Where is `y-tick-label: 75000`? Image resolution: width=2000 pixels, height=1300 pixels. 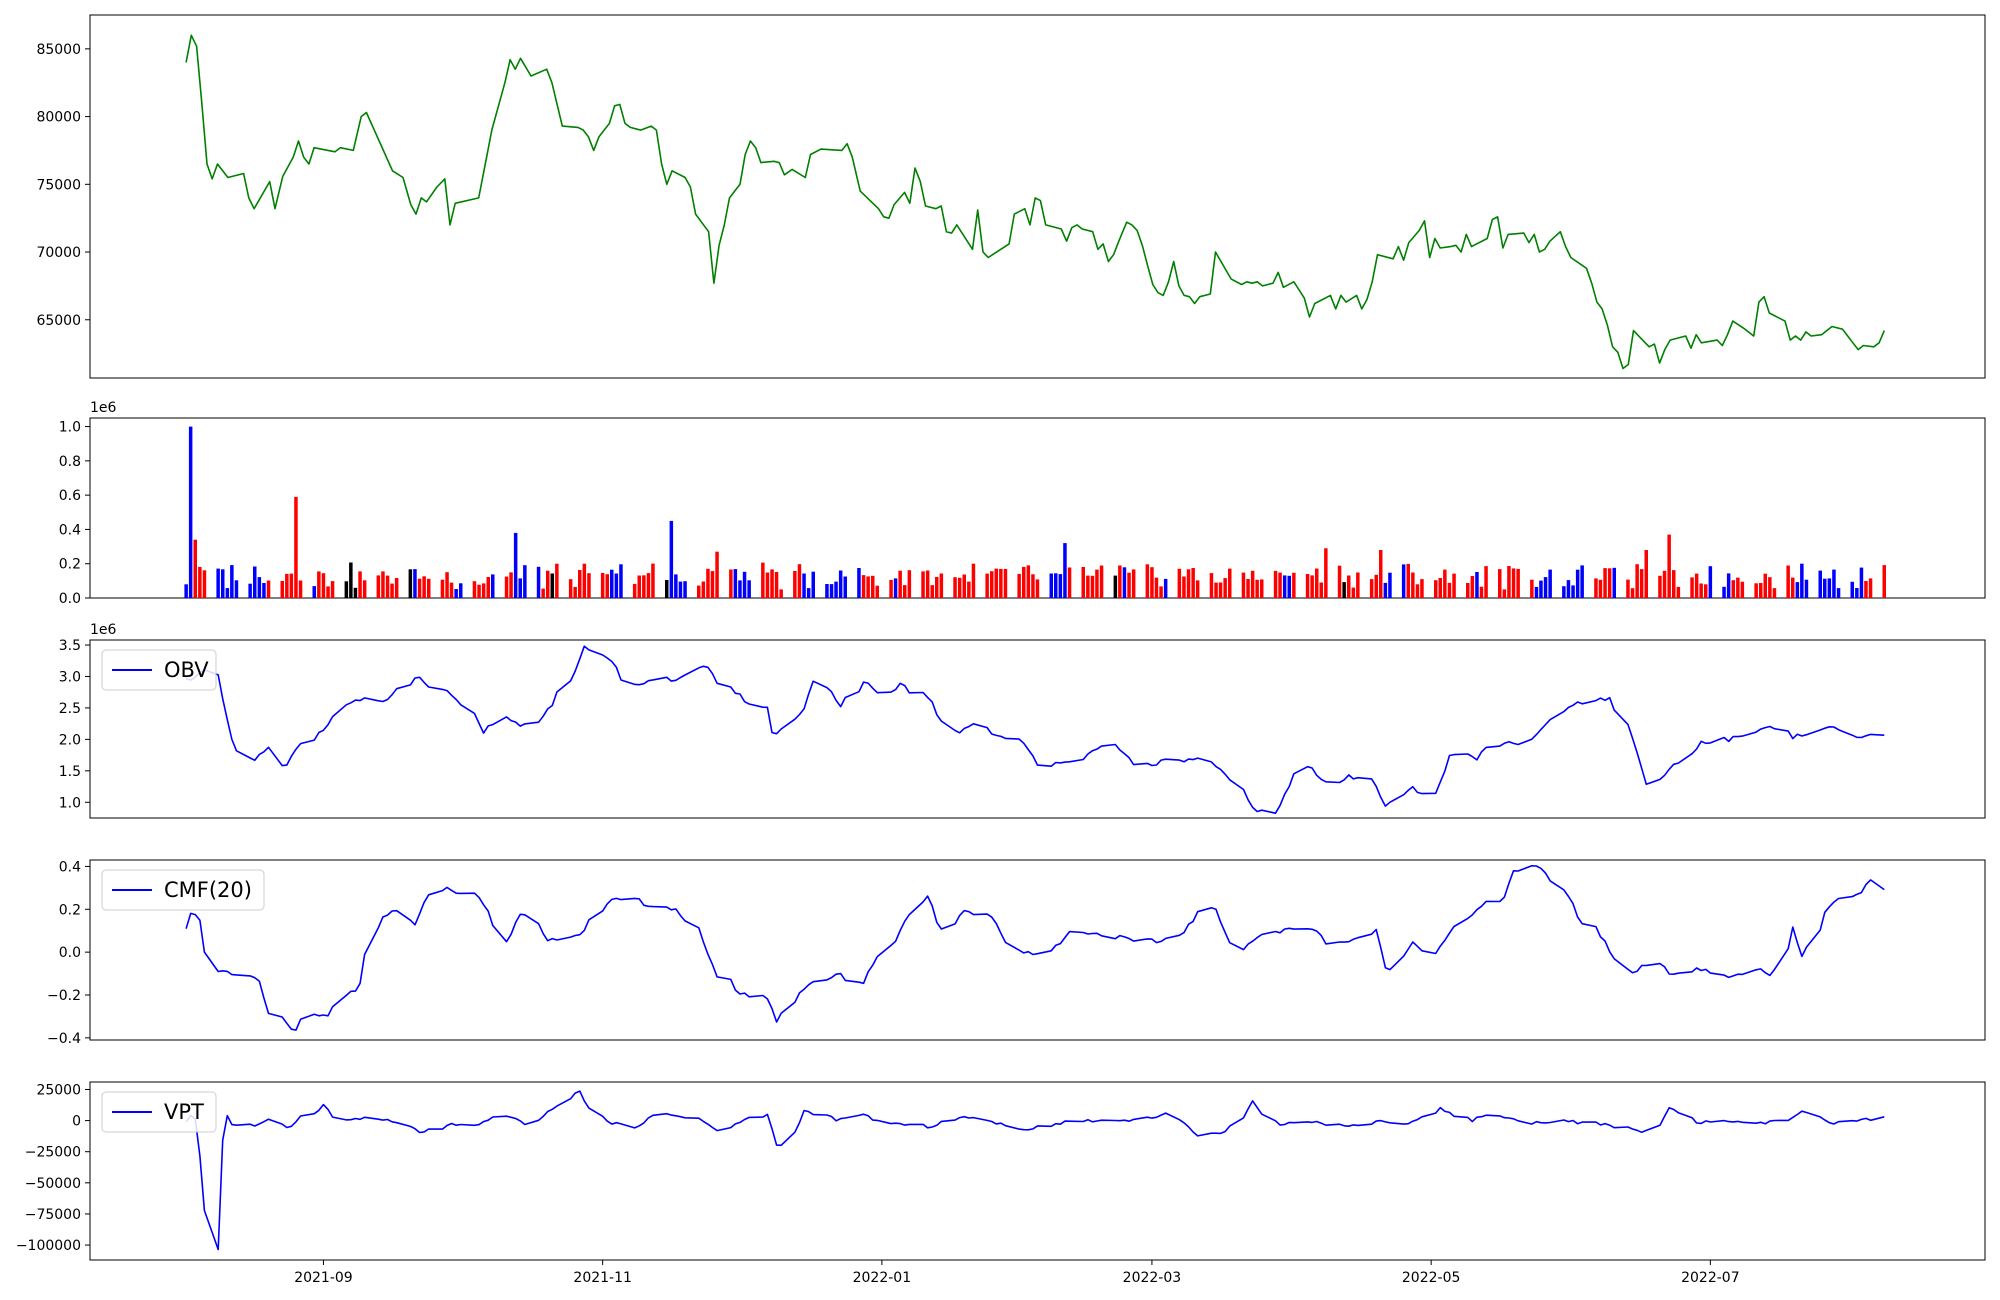 y-tick-label: 75000 is located at coordinates (58, 185).